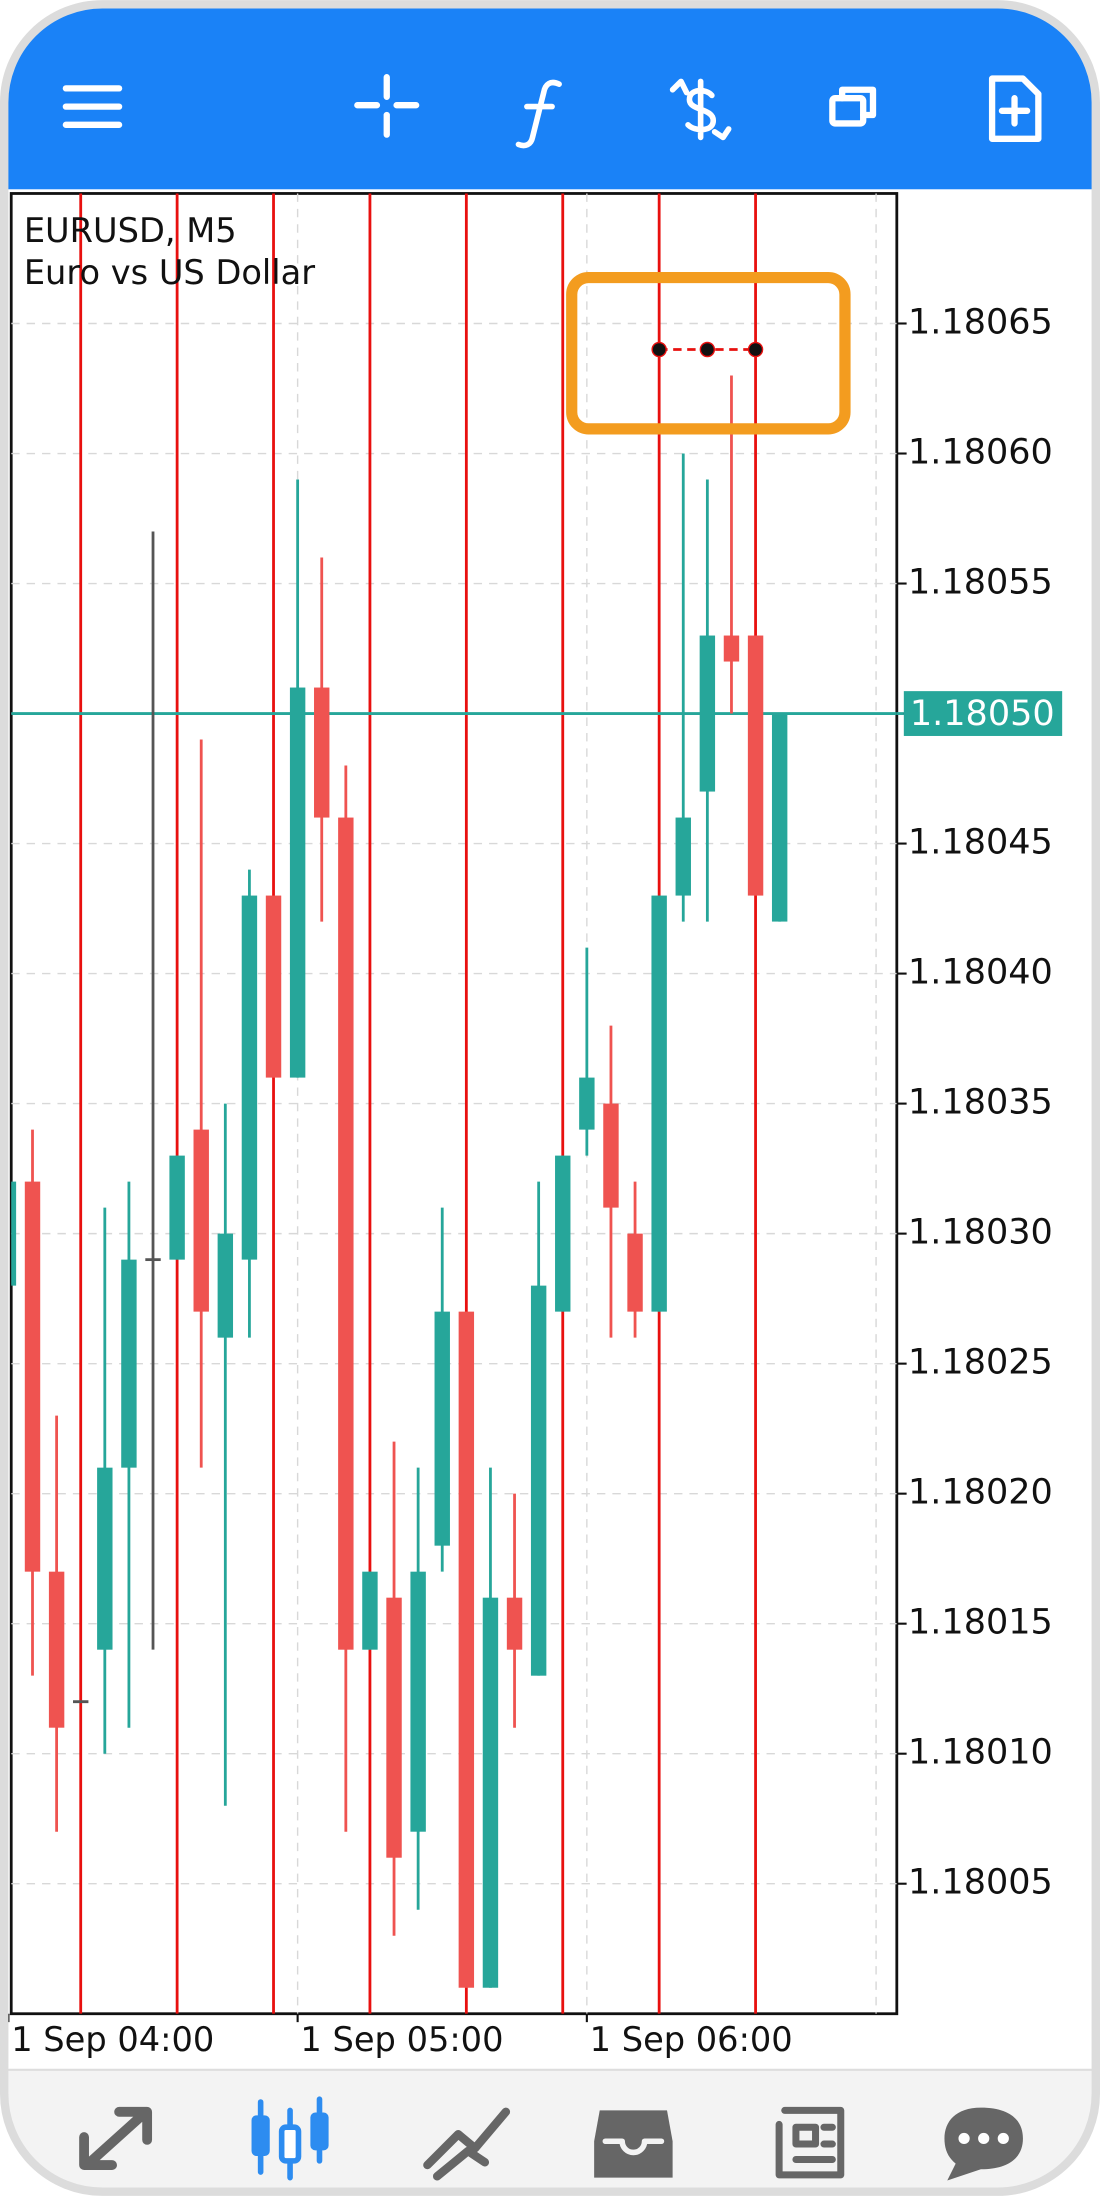 The width and height of the screenshot is (1100, 2200). What do you see at coordinates (980, 452) in the screenshot?
I see `y-tick-label: 1.18060` at bounding box center [980, 452].